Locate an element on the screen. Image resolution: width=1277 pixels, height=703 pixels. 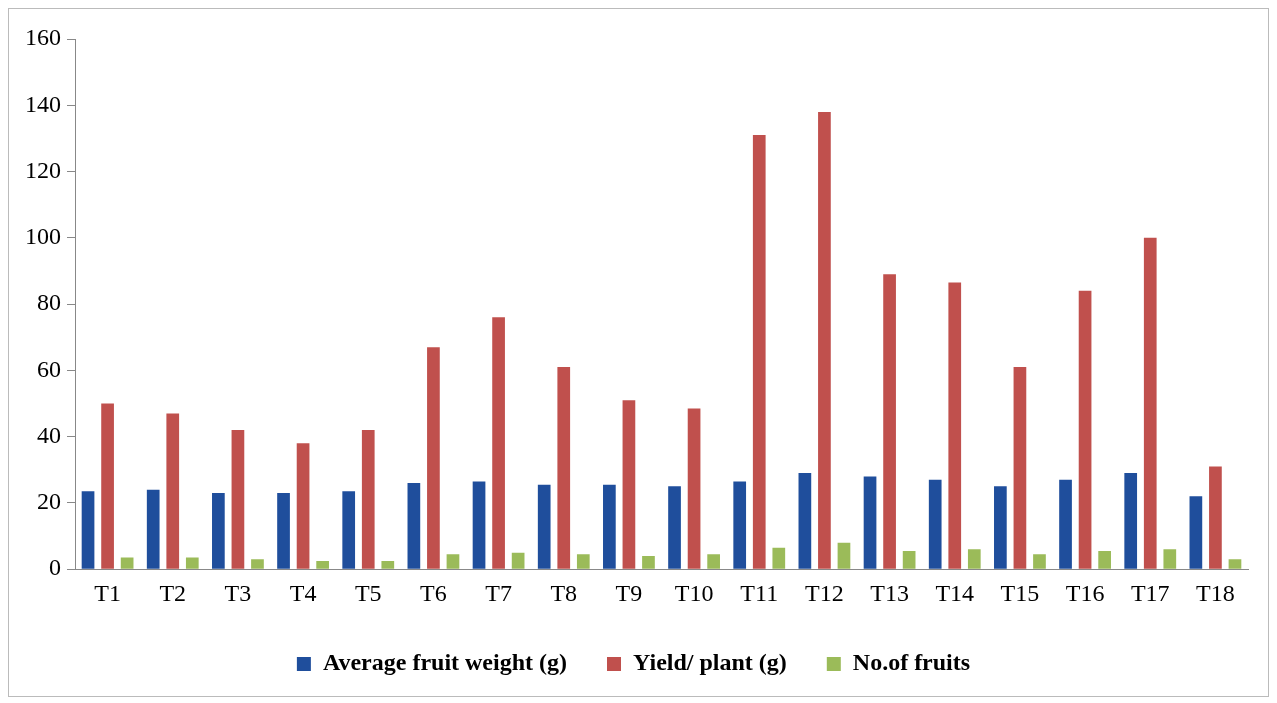
x-tick-label: T7 is located at coordinates (498, 592).